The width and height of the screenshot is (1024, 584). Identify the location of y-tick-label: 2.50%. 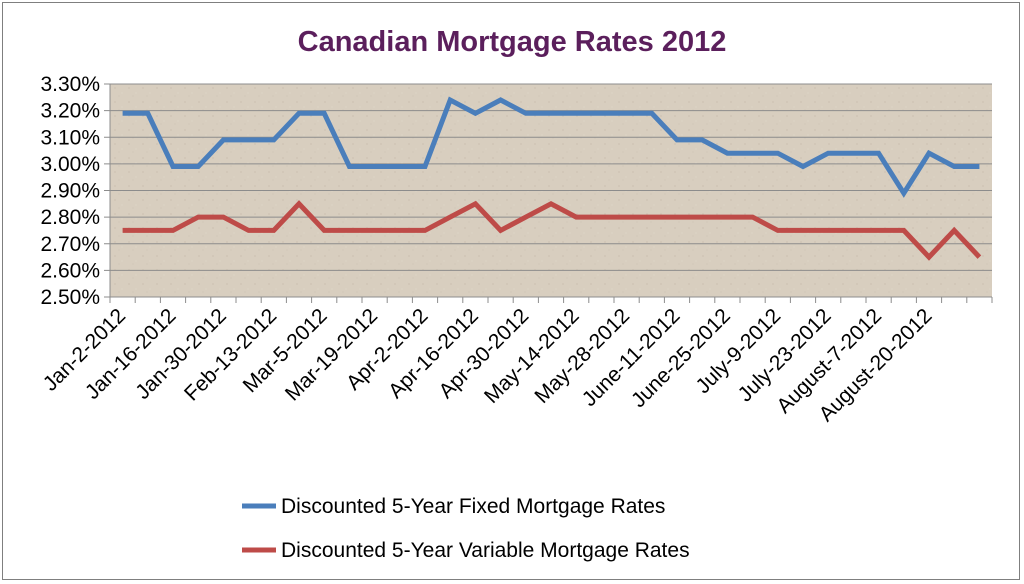
(70, 297).